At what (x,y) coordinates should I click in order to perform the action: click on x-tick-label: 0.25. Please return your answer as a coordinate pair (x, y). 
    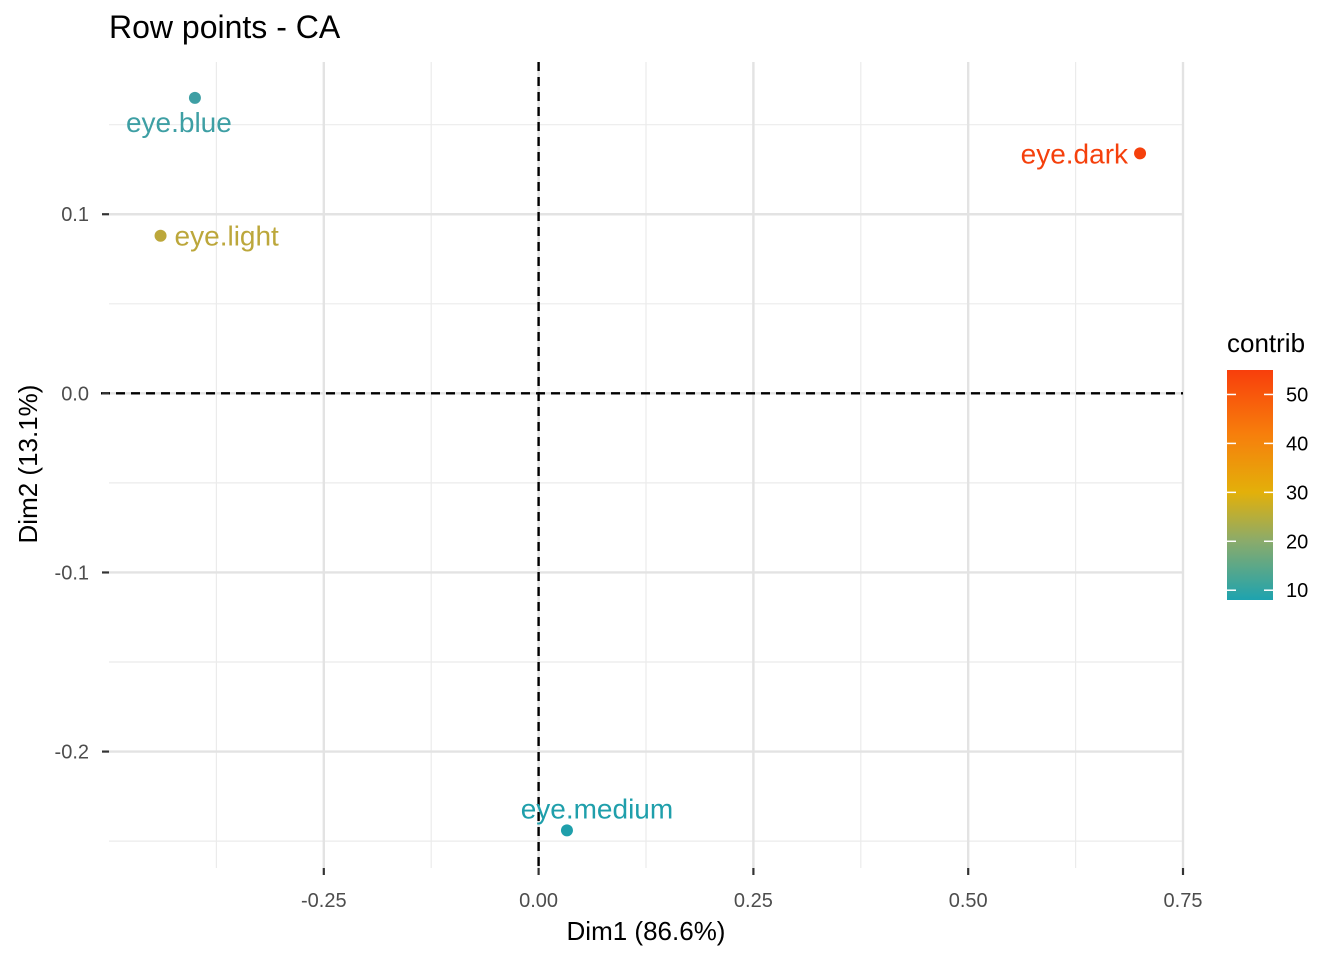
    Looking at the image, I should click on (753, 901).